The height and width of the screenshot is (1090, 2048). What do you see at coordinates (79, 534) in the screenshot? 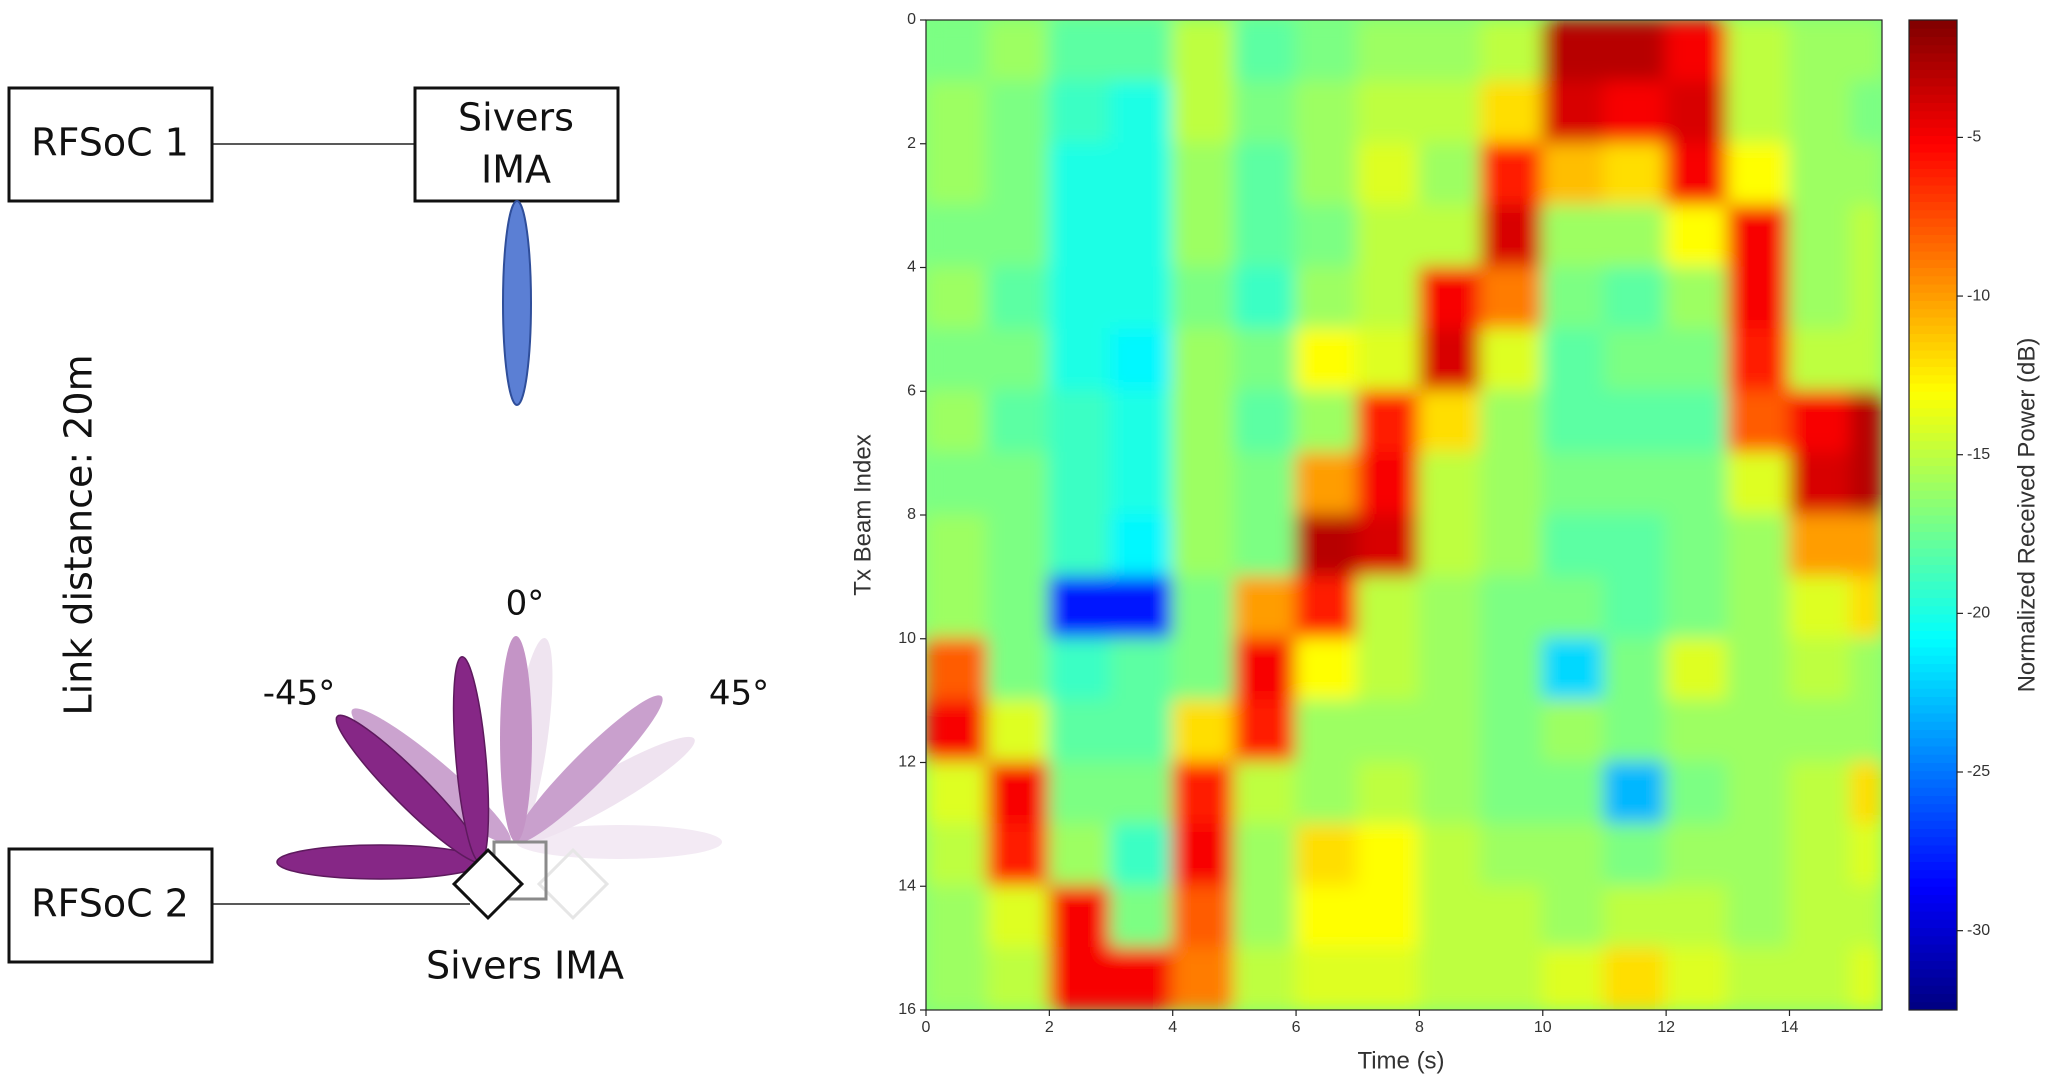
I see `link-distance: Link distance: 20m` at bounding box center [79, 534].